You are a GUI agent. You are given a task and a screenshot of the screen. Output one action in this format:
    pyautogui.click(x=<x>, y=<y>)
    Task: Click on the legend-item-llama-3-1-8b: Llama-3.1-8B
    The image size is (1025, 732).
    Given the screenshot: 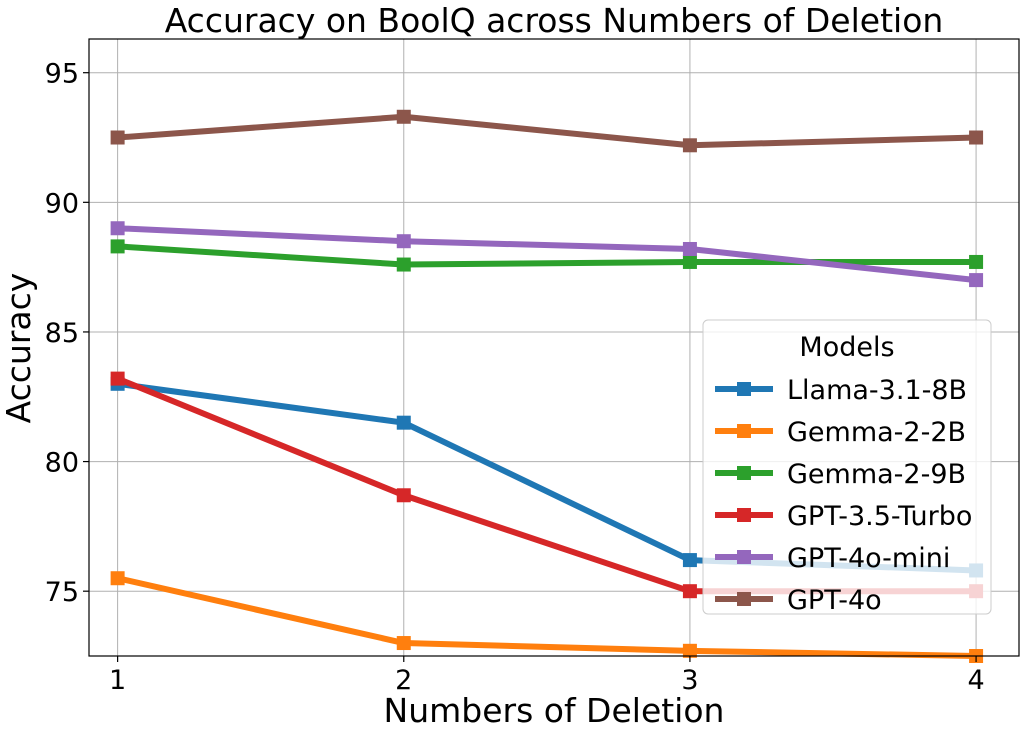 What is the action you would take?
    pyautogui.click(x=841, y=390)
    